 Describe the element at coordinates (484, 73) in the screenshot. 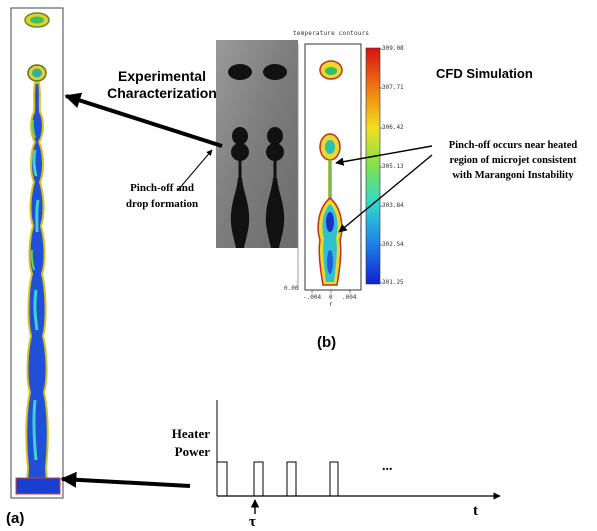

I see `label-cfd-simulation: CFD Simulation` at that location.